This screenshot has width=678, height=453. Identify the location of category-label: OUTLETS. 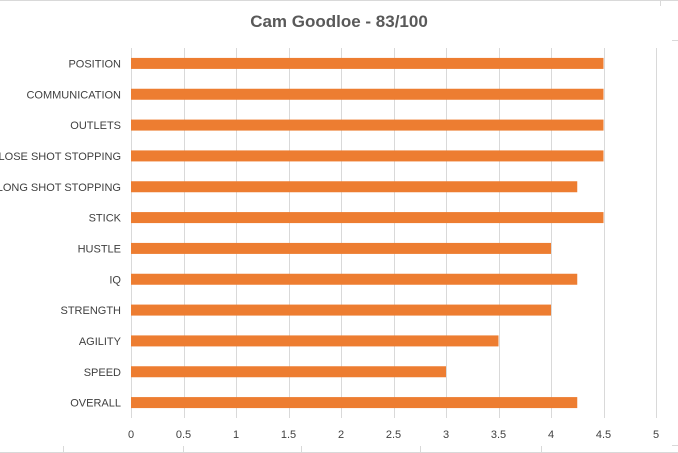
(95, 126).